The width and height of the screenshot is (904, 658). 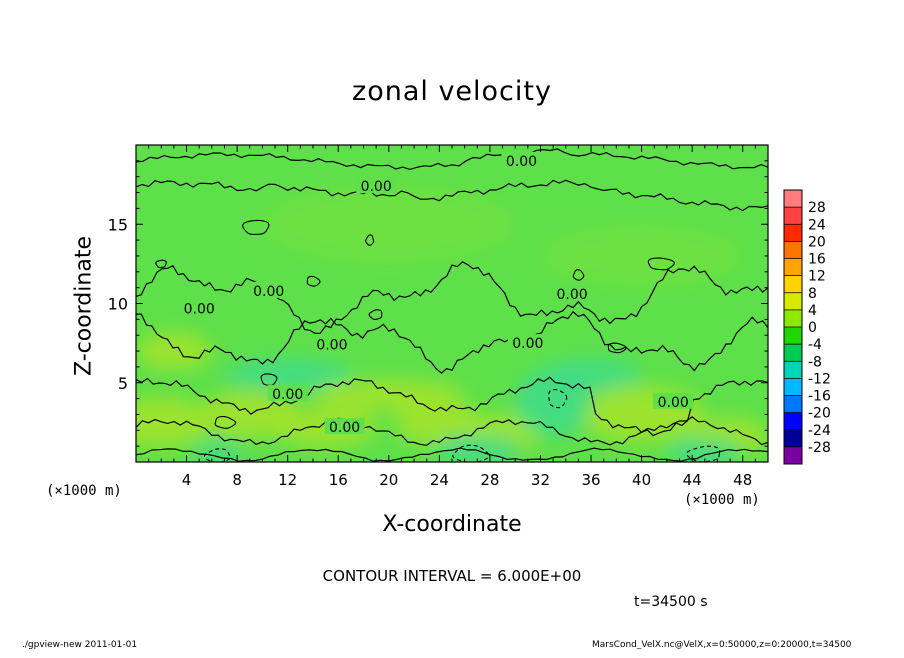 I want to click on x-tick-label: 48, so click(x=742, y=480).